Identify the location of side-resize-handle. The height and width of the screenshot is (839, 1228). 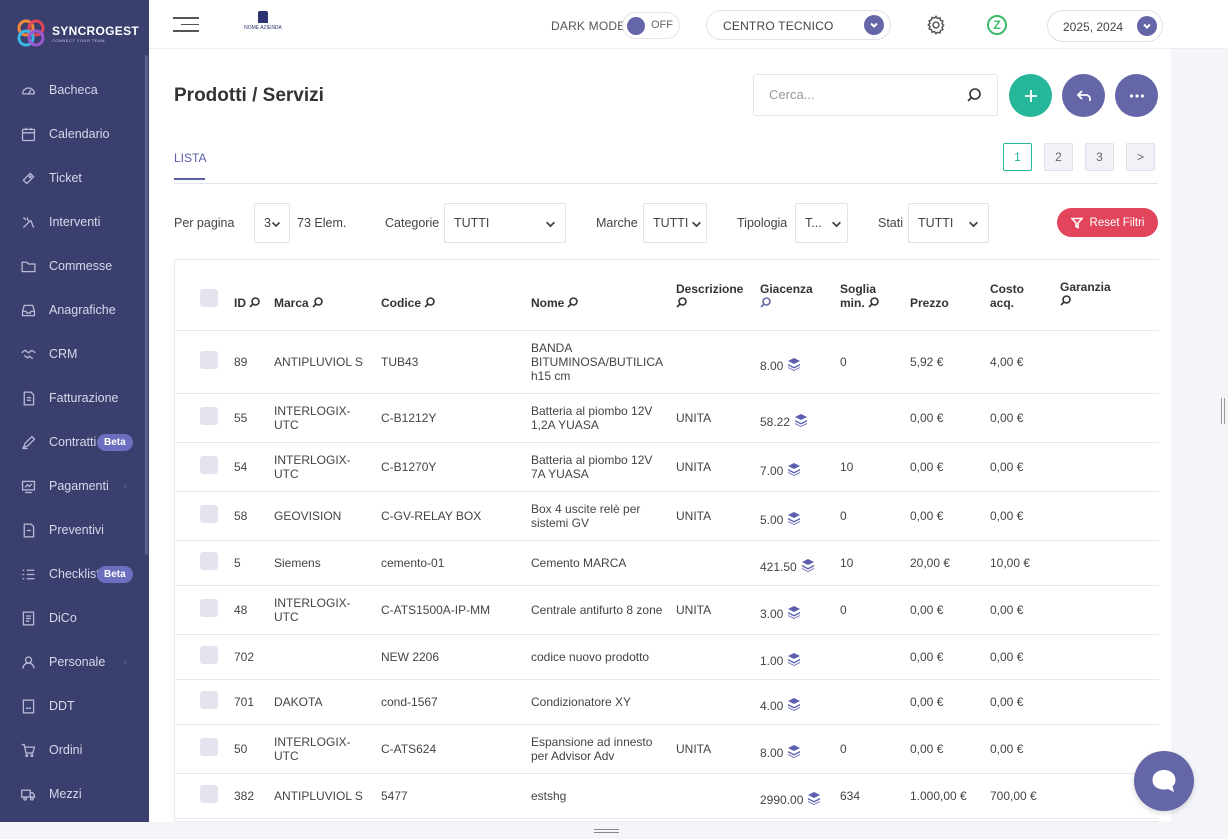
(1223, 411).